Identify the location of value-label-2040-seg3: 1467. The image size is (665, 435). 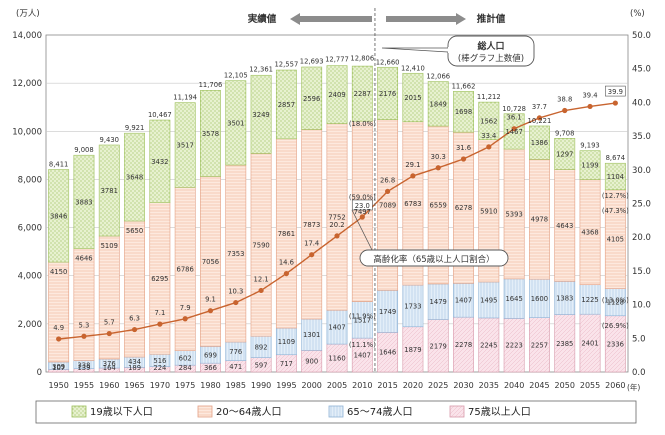
(513, 132).